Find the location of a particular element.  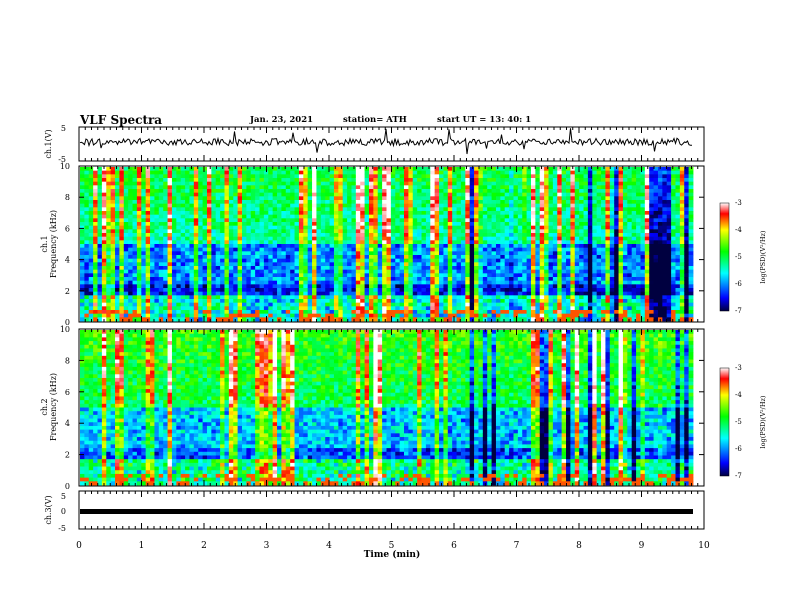

start-time-label: start UT = 13: 40: 1 is located at coordinates (484, 120).